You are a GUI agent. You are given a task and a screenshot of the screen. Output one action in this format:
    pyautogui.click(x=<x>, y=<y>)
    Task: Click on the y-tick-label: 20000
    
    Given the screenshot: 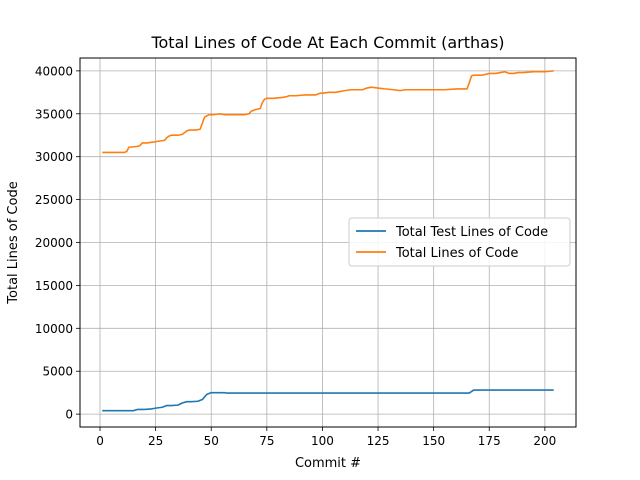 What is the action you would take?
    pyautogui.click(x=54, y=243)
    